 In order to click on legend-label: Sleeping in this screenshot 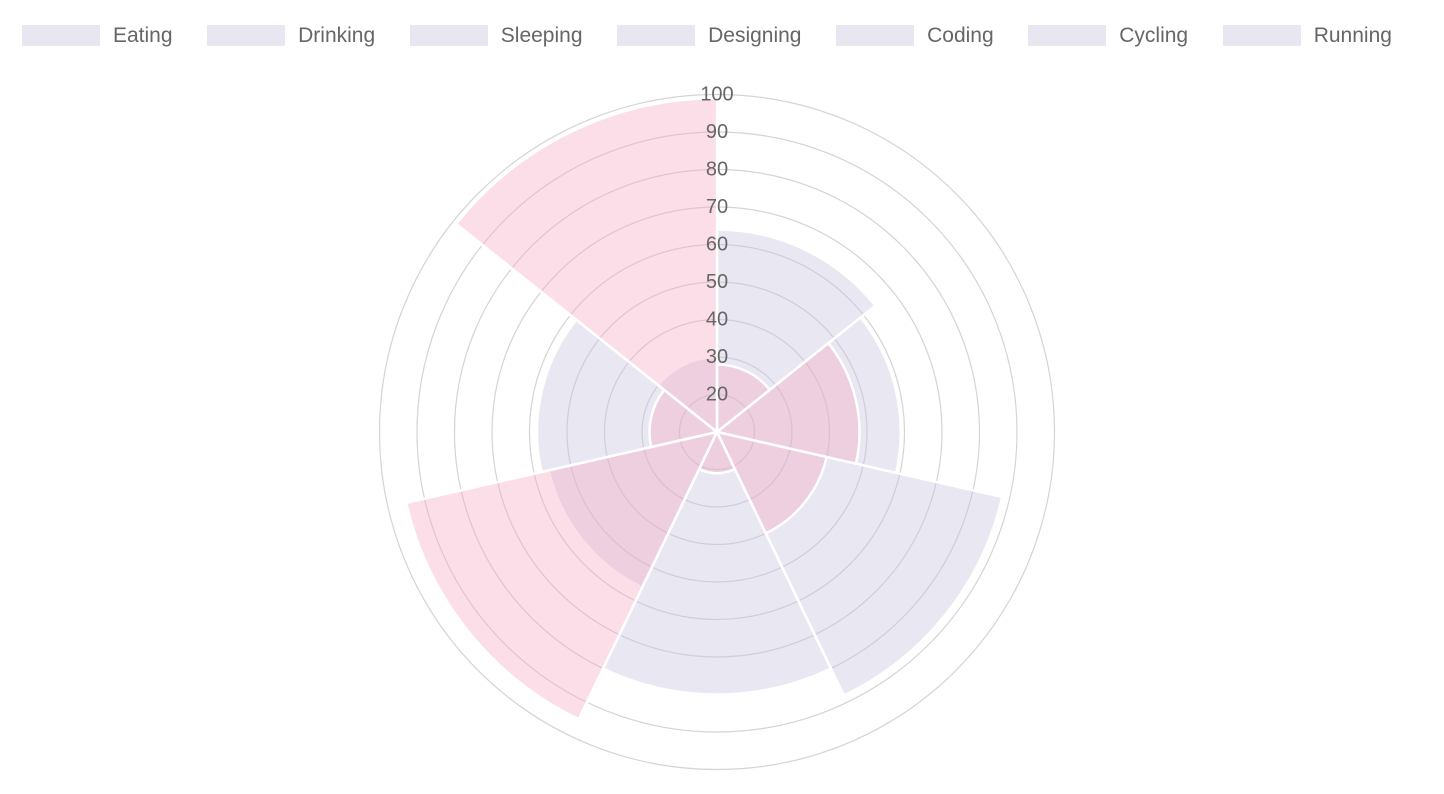, I will do `click(541, 35)`.